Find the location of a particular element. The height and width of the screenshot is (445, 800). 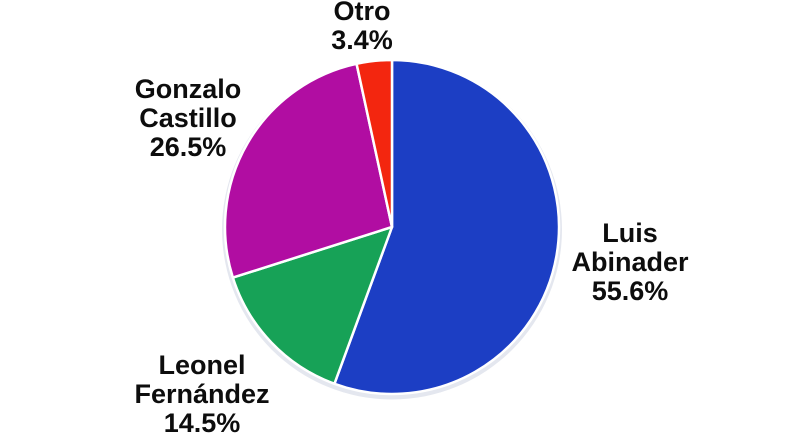

slice-label-otro: Otro 3.4% is located at coordinates (362, 27).